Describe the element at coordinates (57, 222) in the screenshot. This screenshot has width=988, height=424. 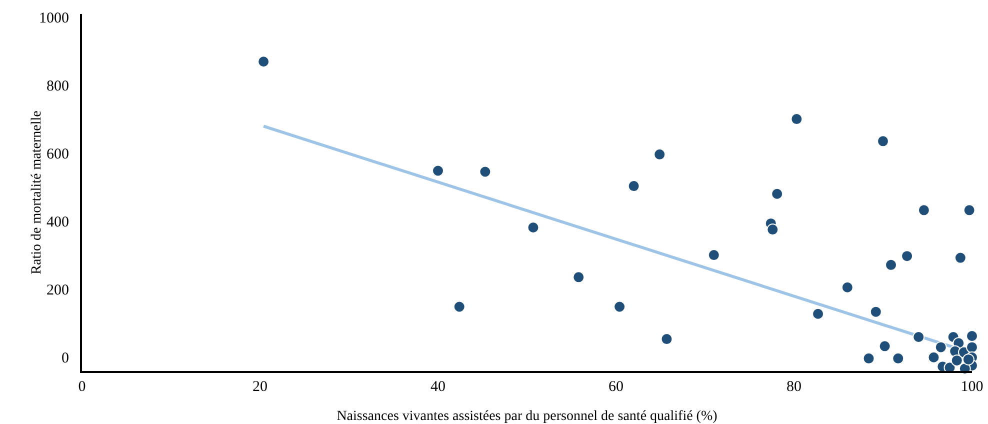
I see `y-tick-label: 400` at that location.